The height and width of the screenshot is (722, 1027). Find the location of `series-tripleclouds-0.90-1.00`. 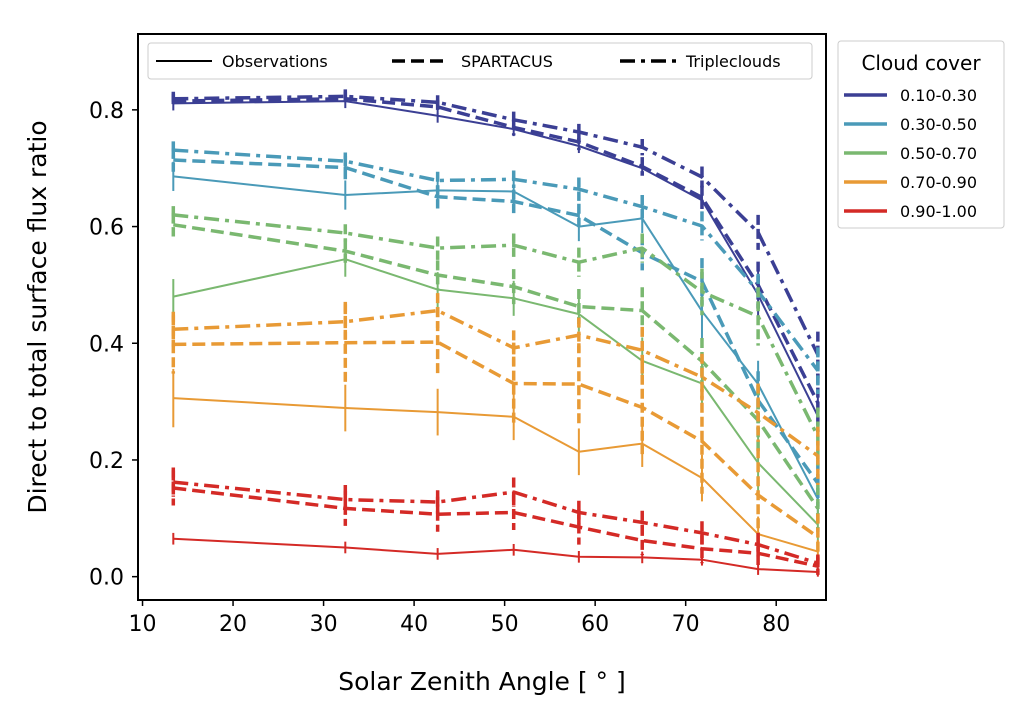

series-tripleclouds-0.90-1.00 is located at coordinates (495, 519).